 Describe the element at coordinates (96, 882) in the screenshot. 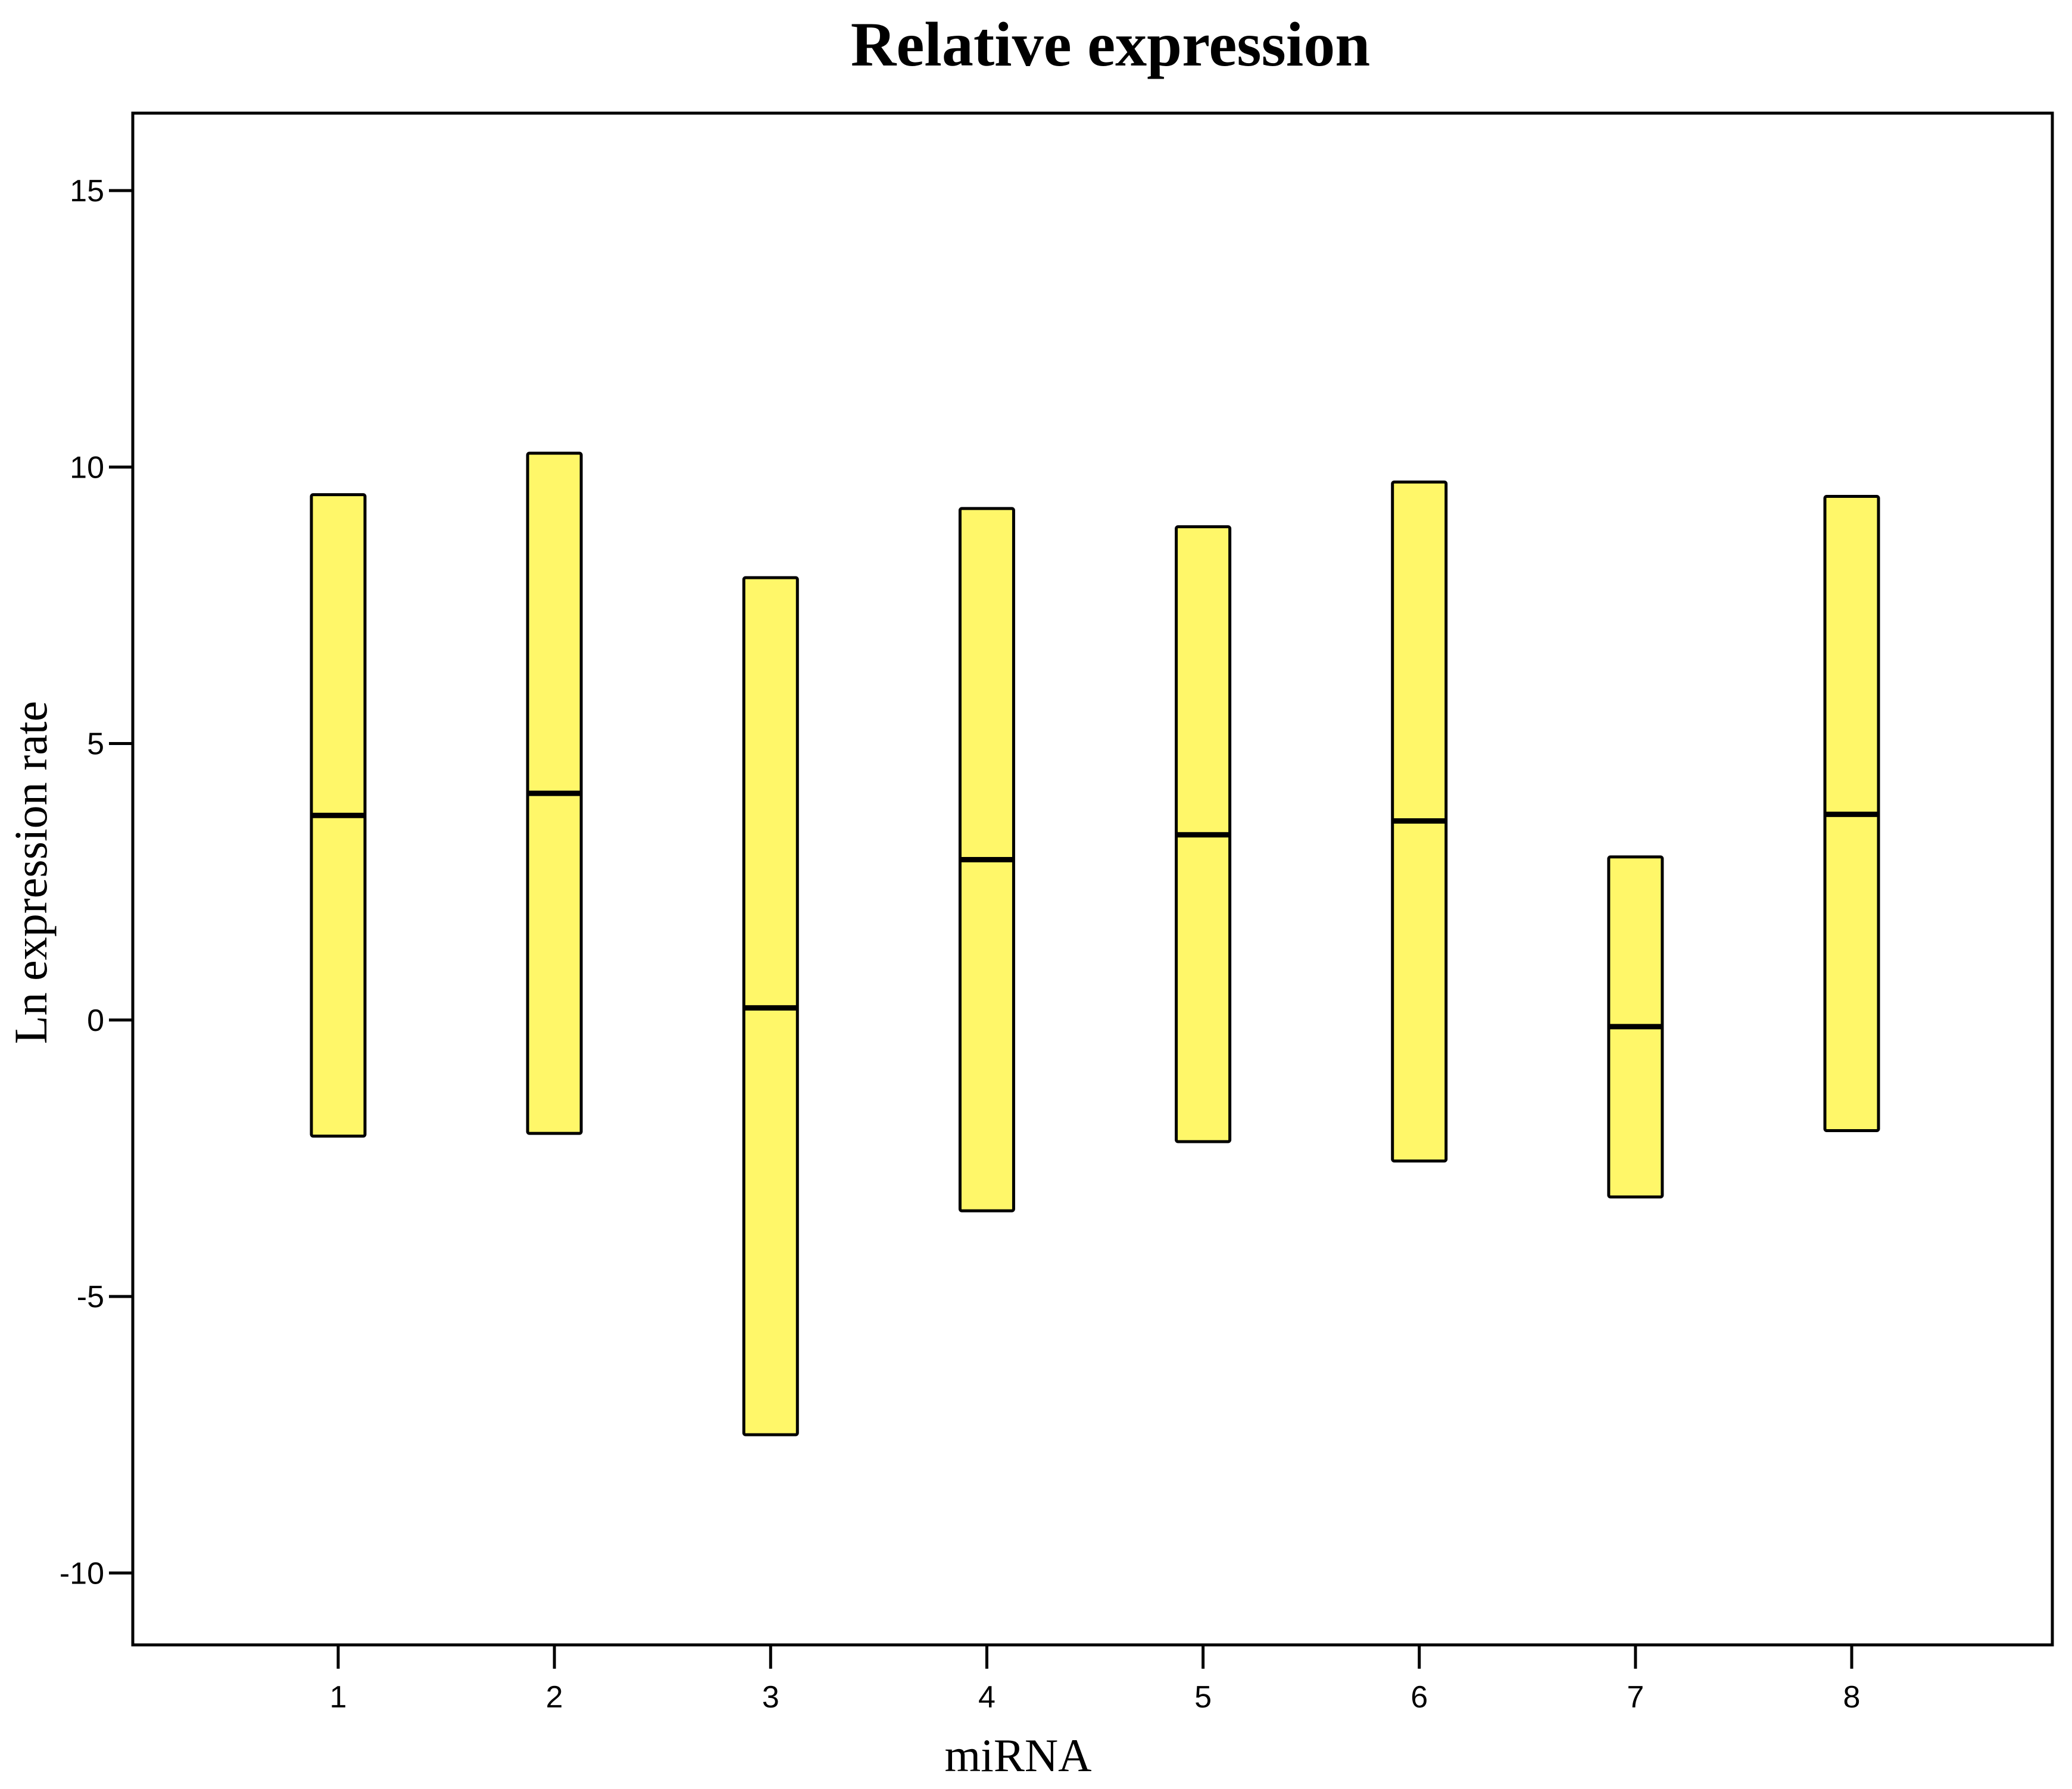

I see `y-axis-ticks: 15 10 5 0 -5 -10` at that location.